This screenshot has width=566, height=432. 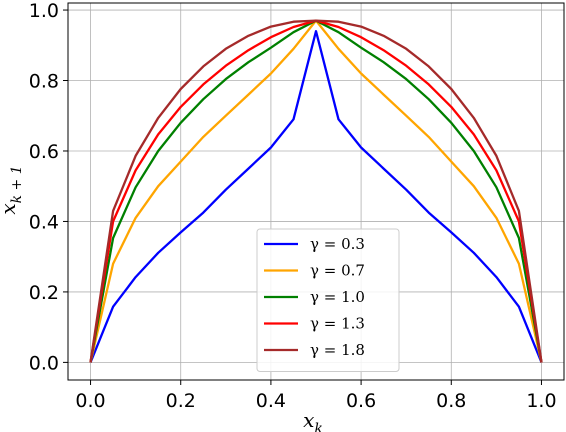 I want to click on legend-entry-label: γ = 1.8, so click(x=337, y=350).